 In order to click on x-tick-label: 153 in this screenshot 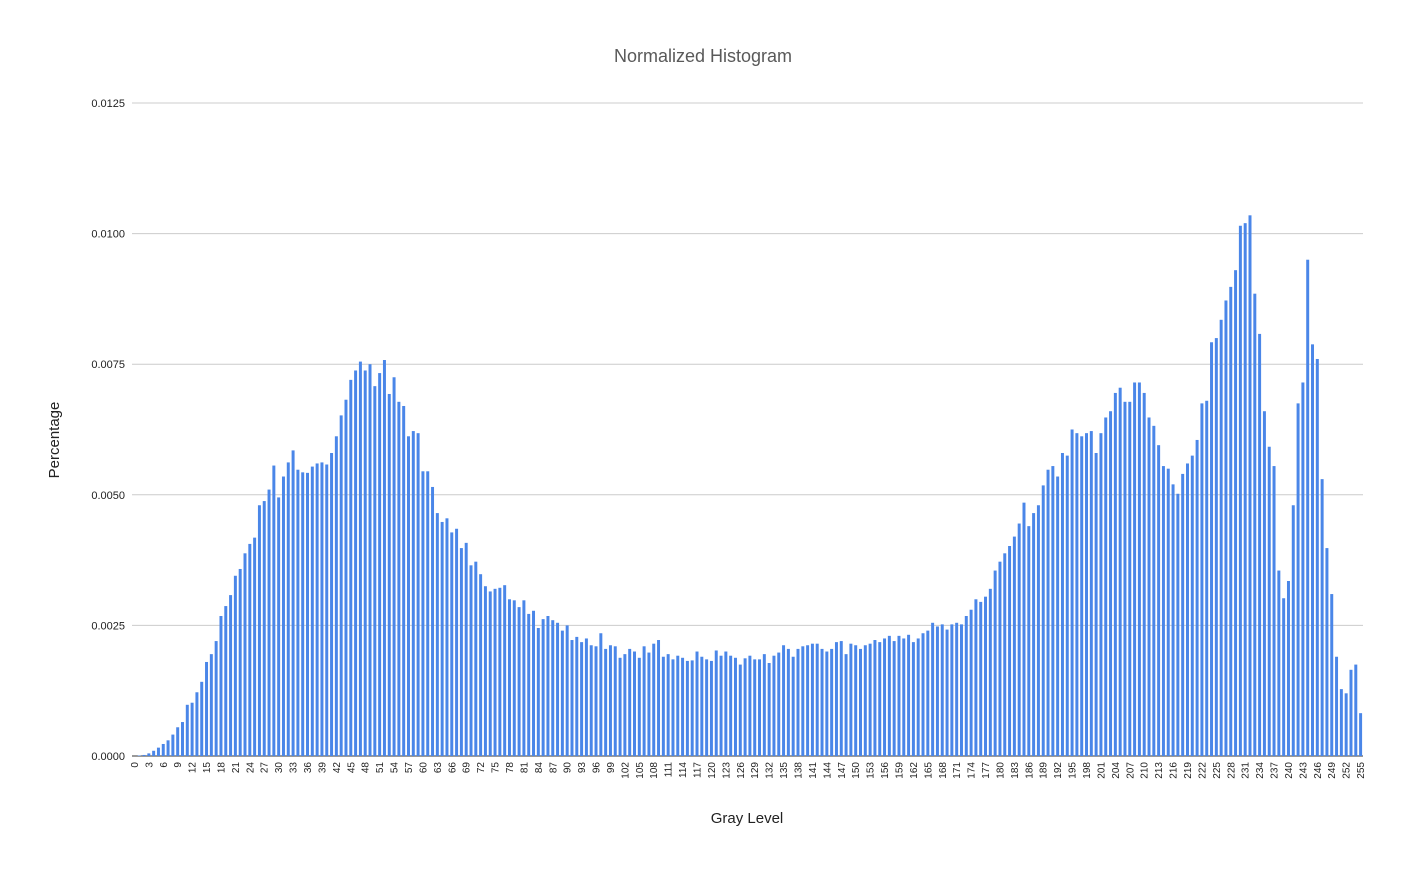, I will do `click(871, 770)`.